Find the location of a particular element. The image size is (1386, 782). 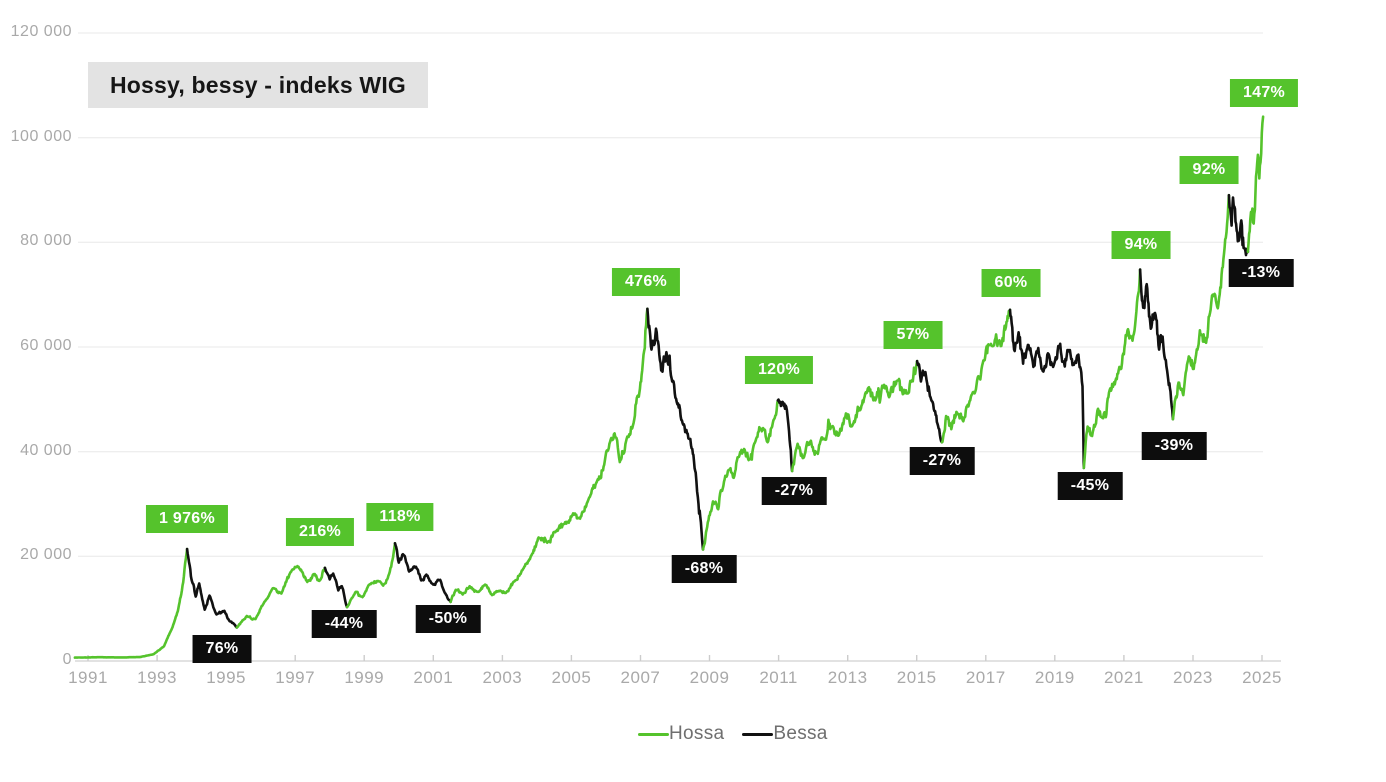

x-axis-label: 1993 is located at coordinates (157, 677).